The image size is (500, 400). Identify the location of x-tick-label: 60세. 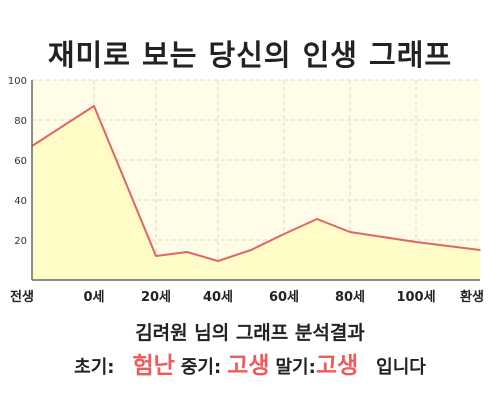
(284, 297).